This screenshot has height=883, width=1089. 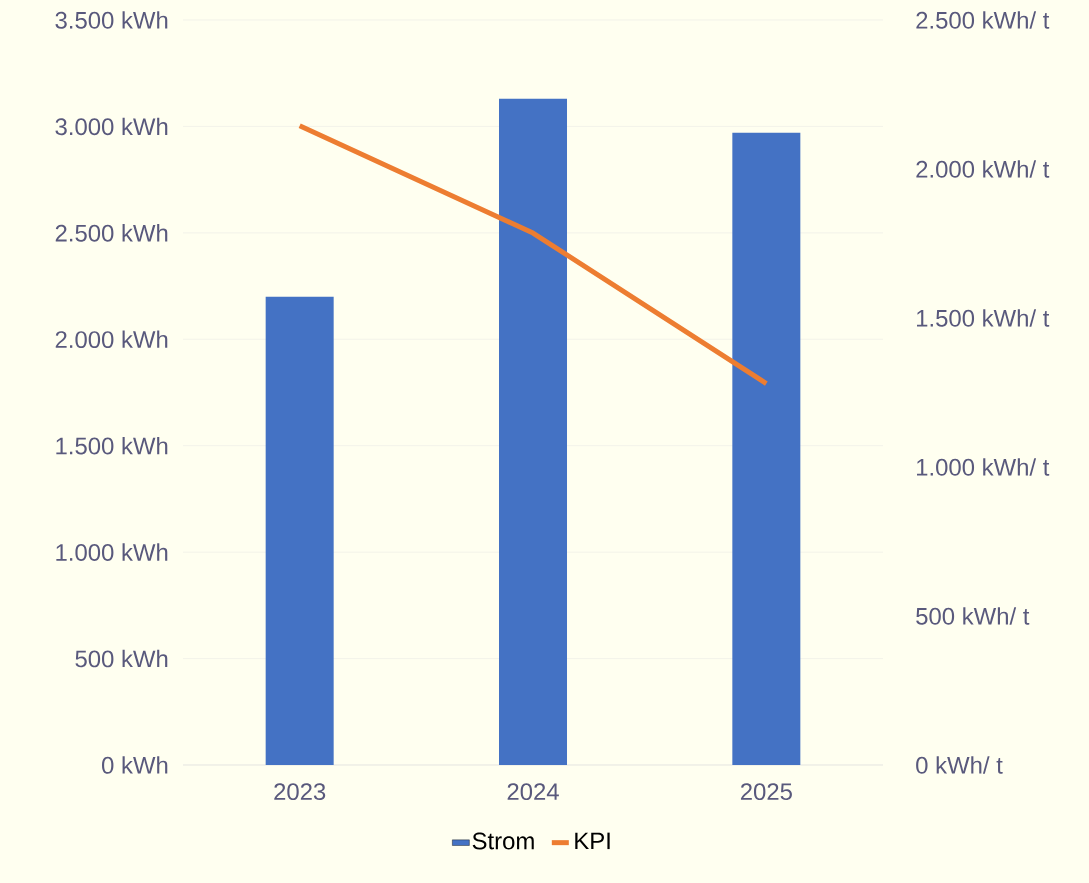 I want to click on y-tick-label: 3.500 kWh, so click(x=111, y=20).